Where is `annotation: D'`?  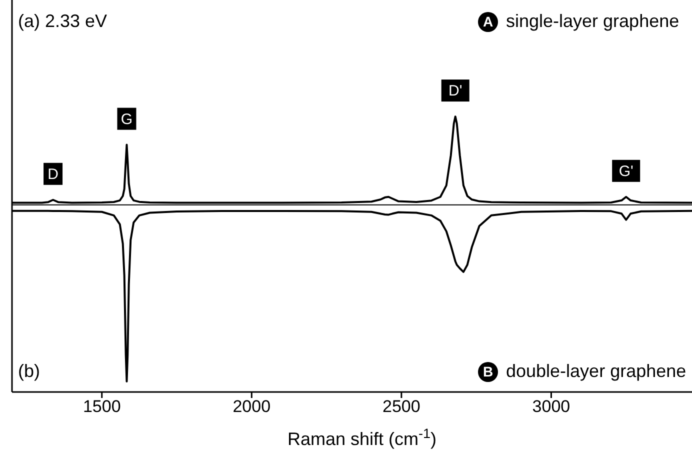
annotation: D' is located at coordinates (455, 91).